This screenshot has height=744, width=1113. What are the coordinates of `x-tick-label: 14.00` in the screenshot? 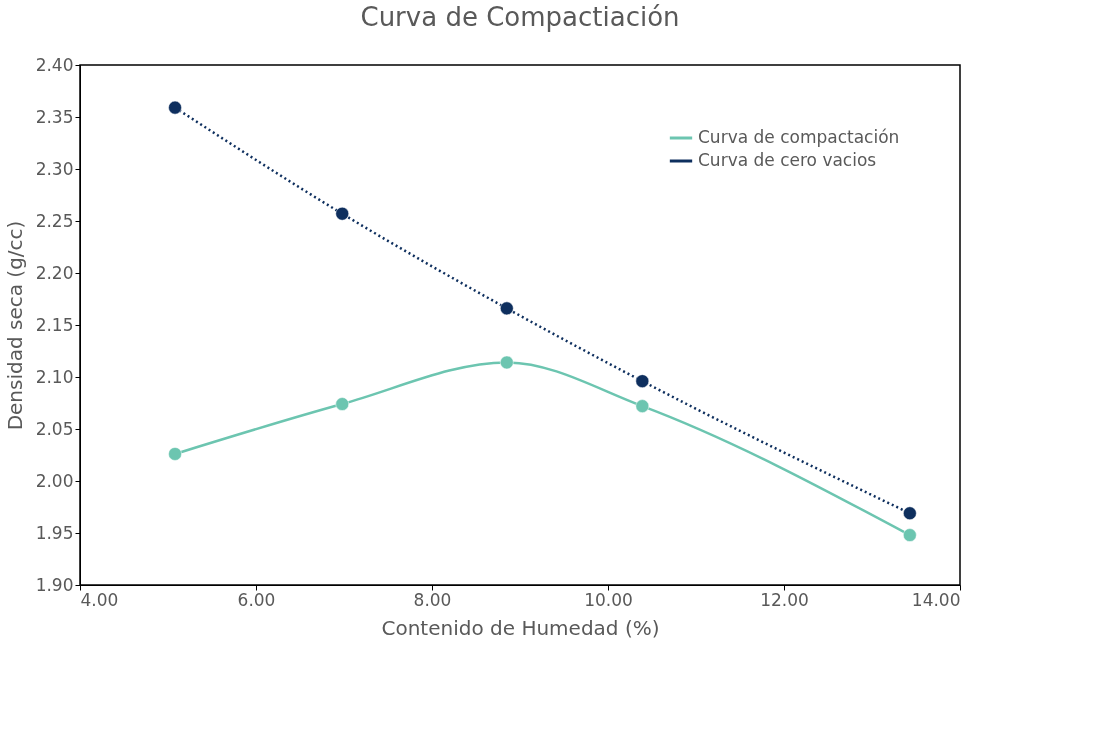 It's located at (936, 599).